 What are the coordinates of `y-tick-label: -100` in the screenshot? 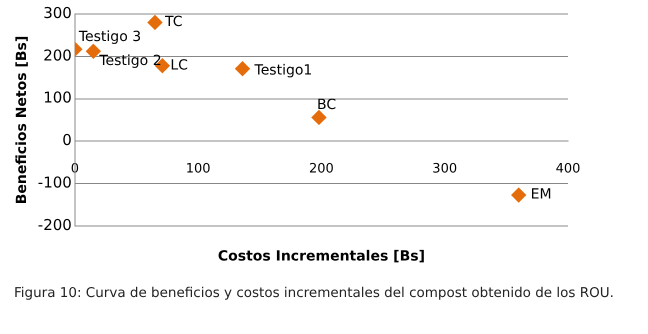 It's located at (55, 182).